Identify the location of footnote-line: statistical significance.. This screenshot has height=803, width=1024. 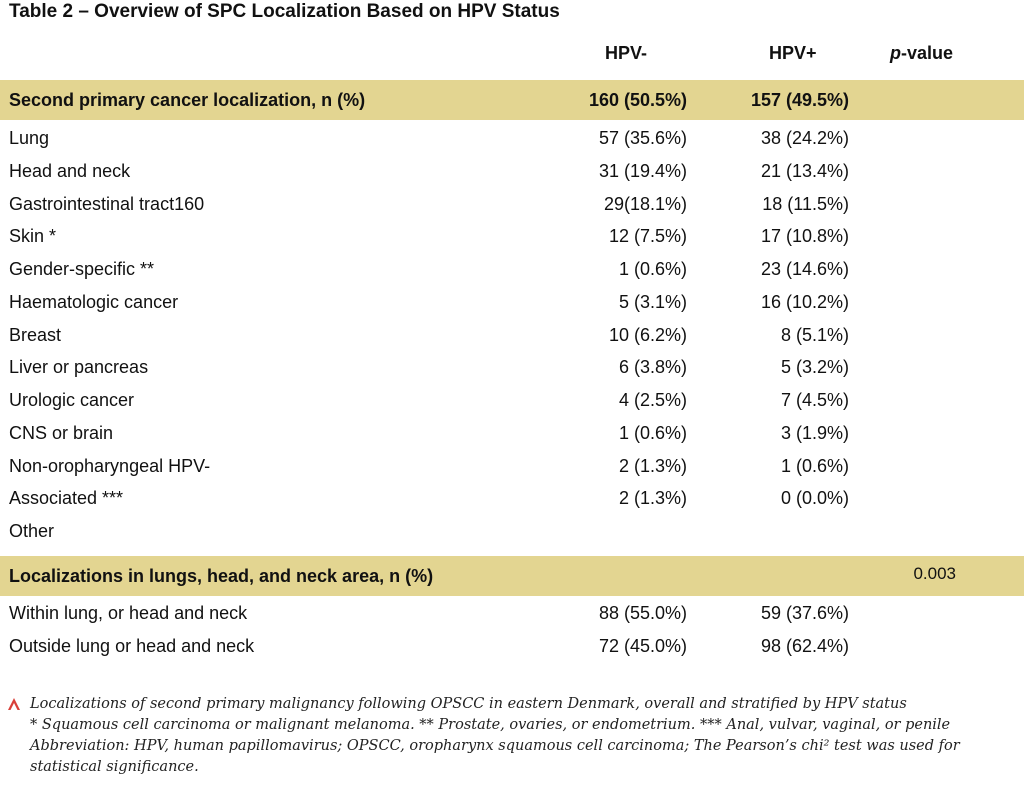
(114, 767).